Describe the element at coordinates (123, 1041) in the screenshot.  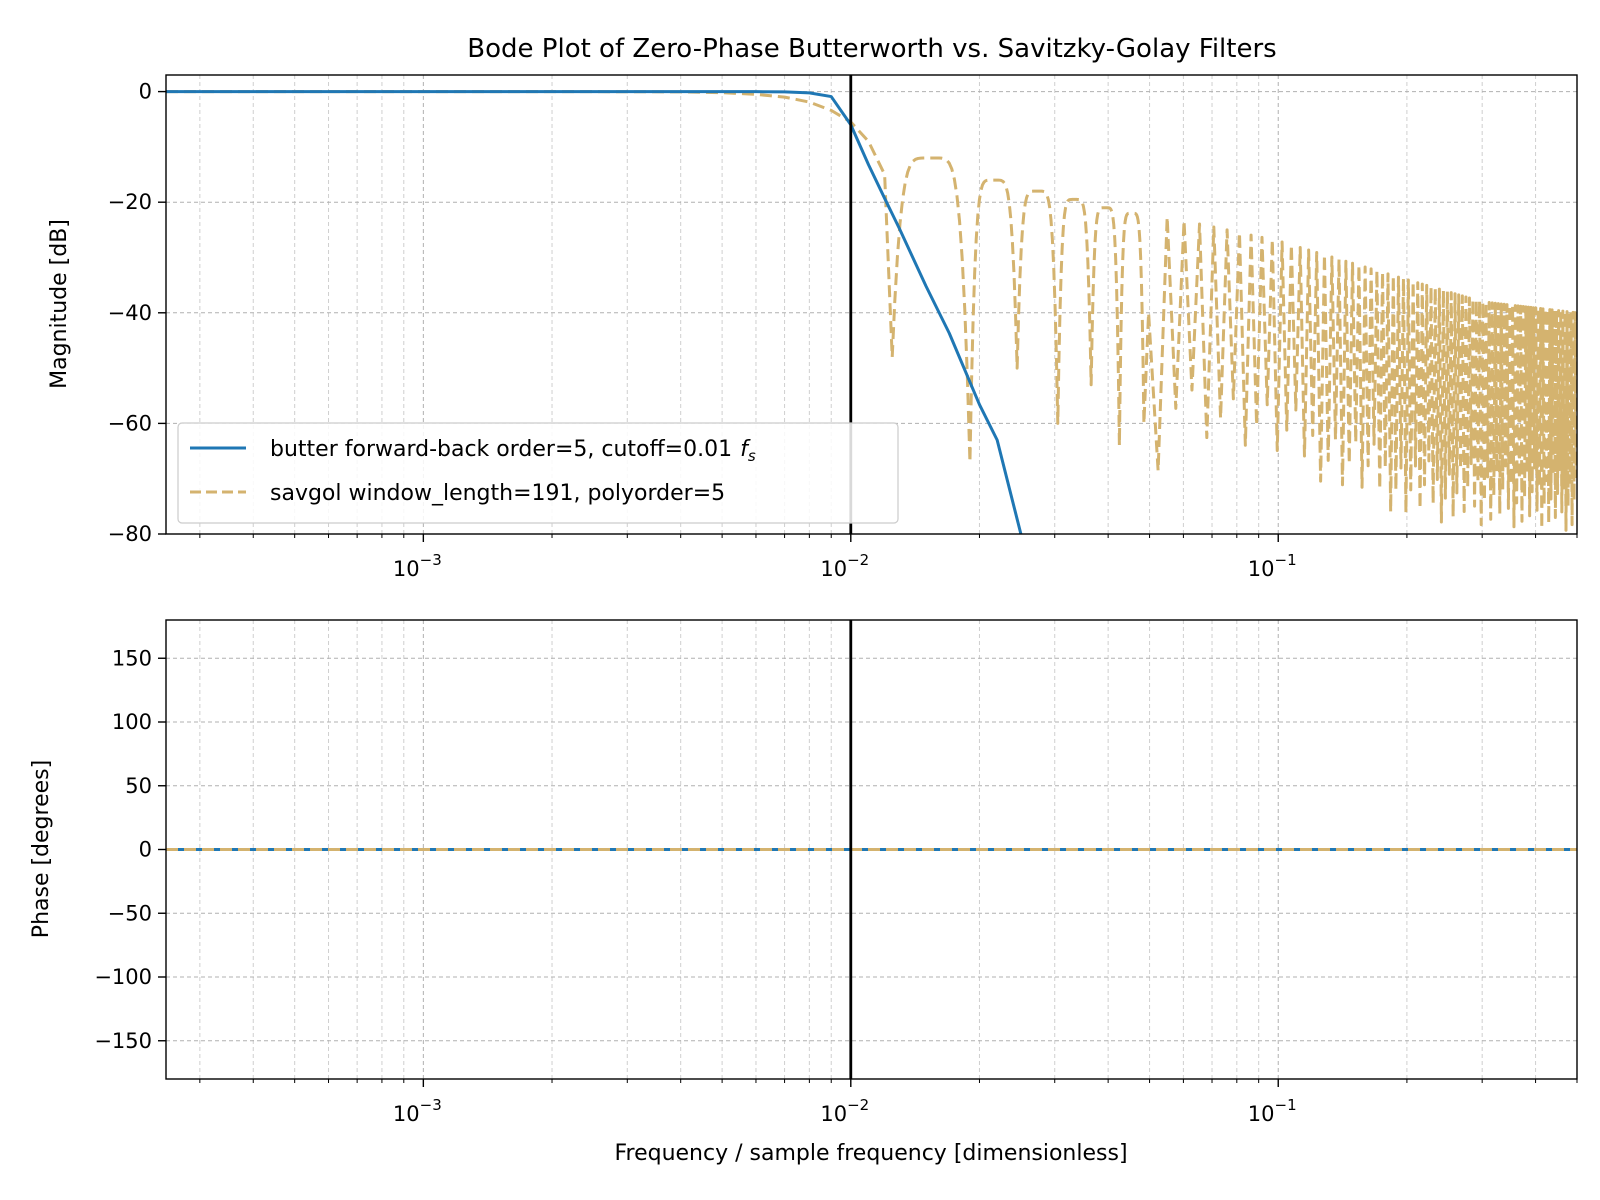
I see `y-tick-label: −150` at that location.